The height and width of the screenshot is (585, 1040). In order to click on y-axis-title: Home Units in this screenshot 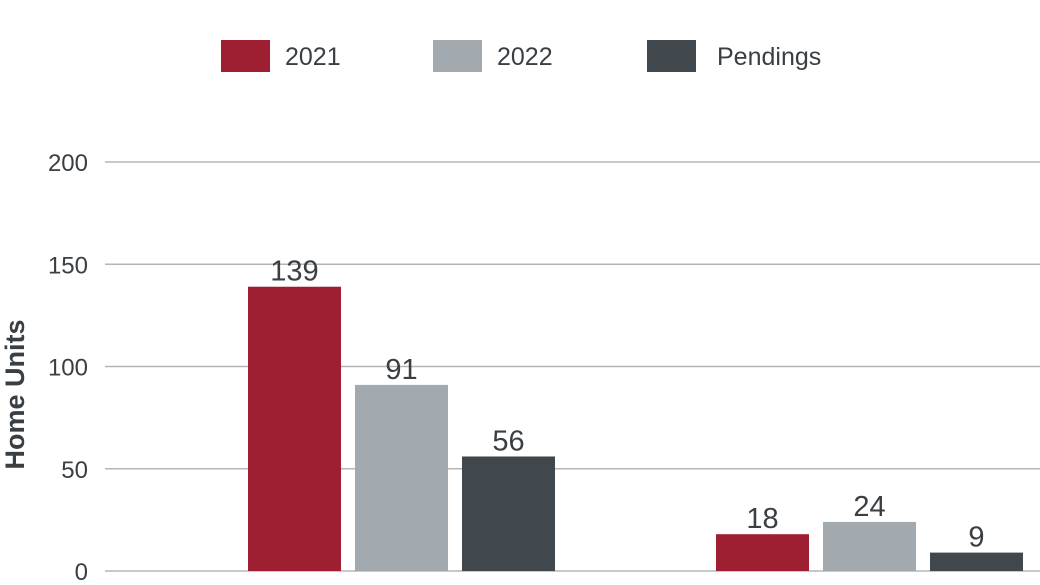, I will do `click(15, 394)`.